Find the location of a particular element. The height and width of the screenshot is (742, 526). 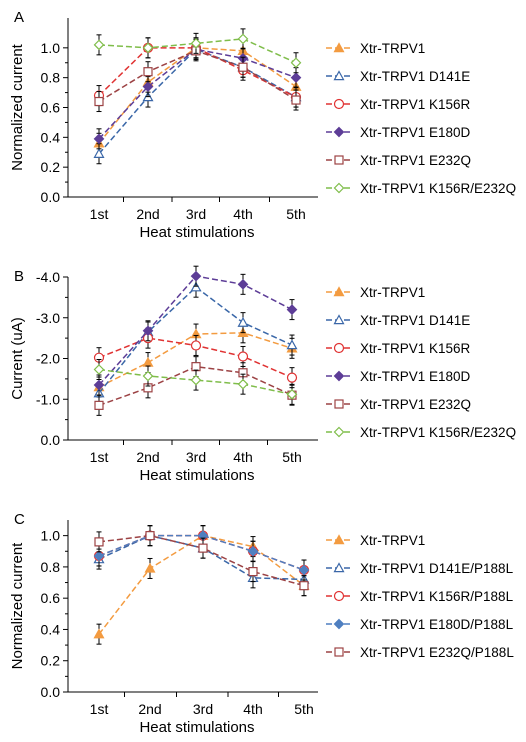

legend-label: Xtr-TRPV1 K156R/P188L is located at coordinates (437, 596).